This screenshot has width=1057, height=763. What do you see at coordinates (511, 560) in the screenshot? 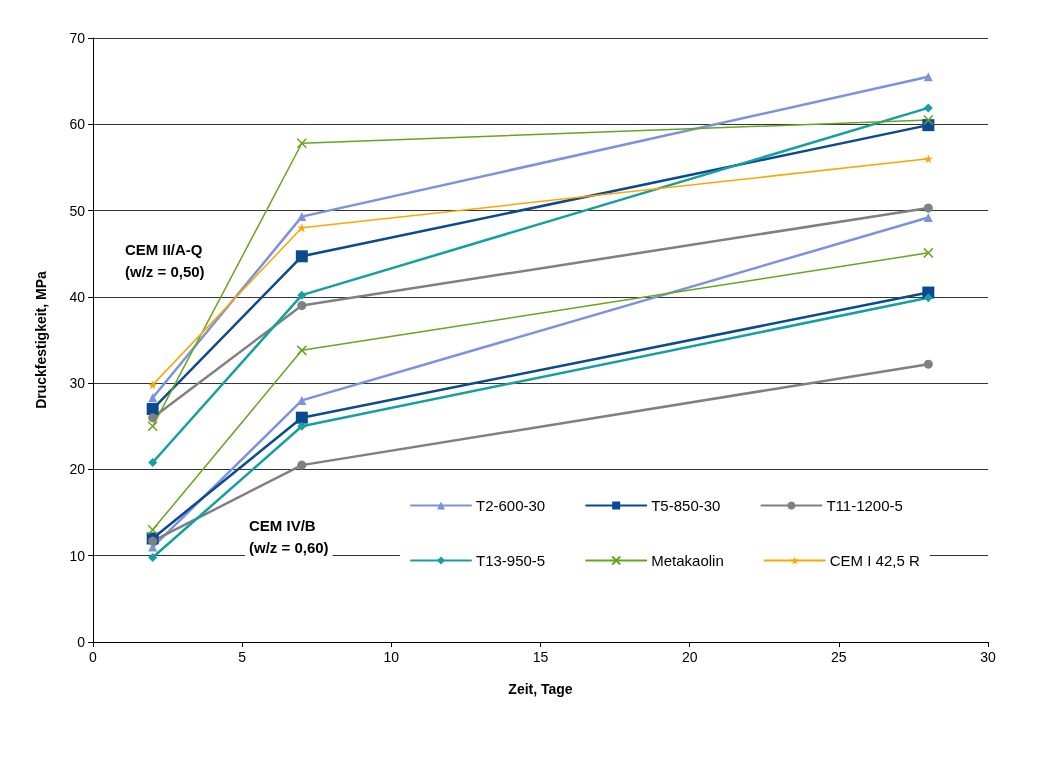
I see `legend-label: T13-950-5` at bounding box center [511, 560].